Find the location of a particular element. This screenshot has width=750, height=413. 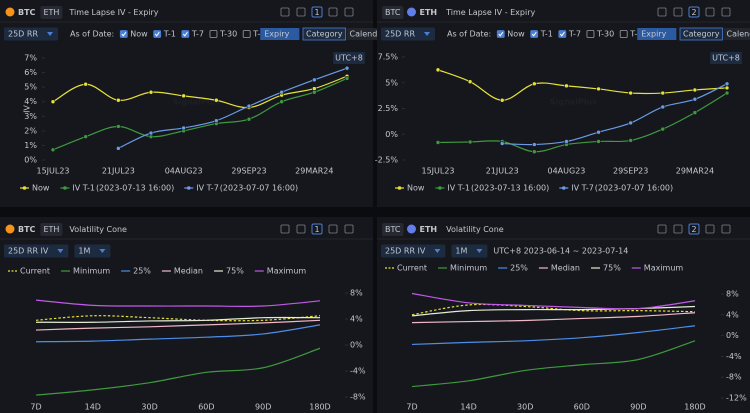

x-tick-label: 15JUL23 is located at coordinates (437, 171).